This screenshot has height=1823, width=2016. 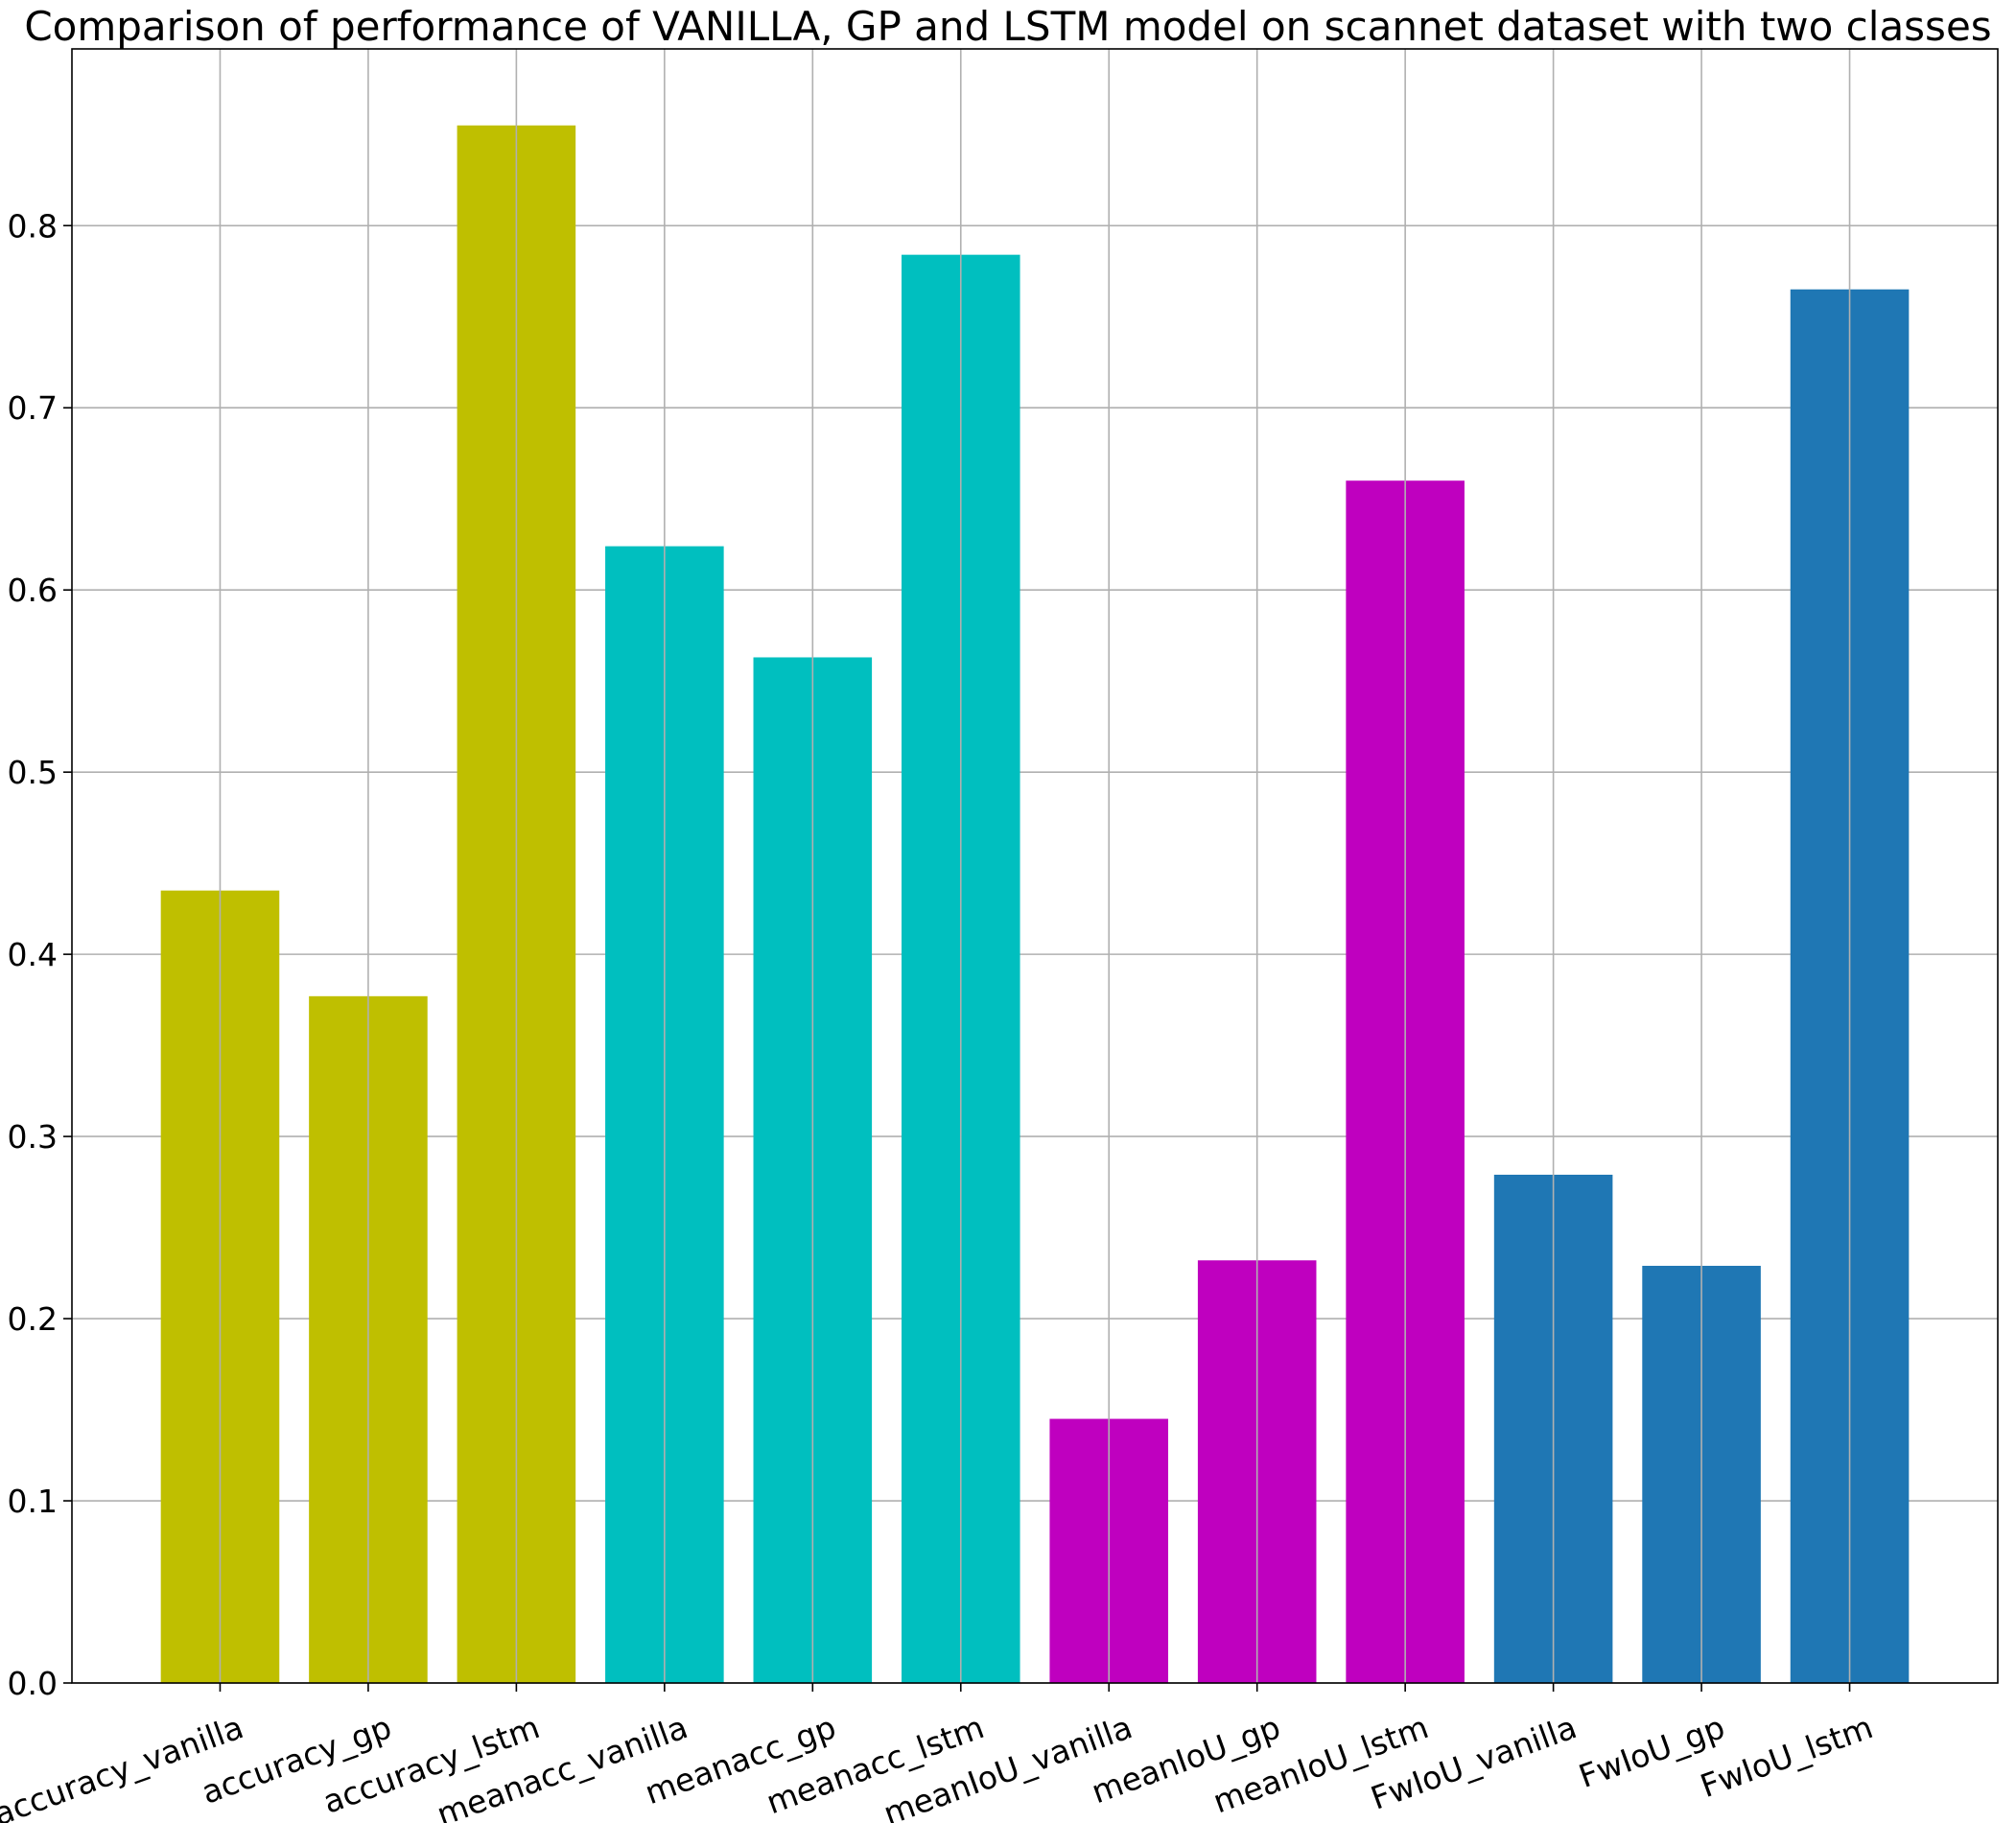 What do you see at coordinates (33, 954) in the screenshot?
I see `y-tick-label: 0.4` at bounding box center [33, 954].